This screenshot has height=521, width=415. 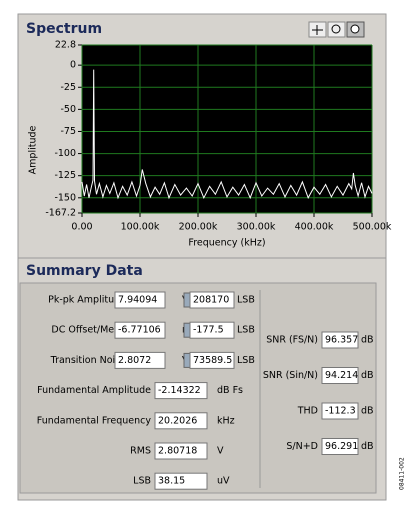 What do you see at coordinates (140, 227) in the screenshot?
I see `x-tick-label: 100.00k` at bounding box center [140, 227].